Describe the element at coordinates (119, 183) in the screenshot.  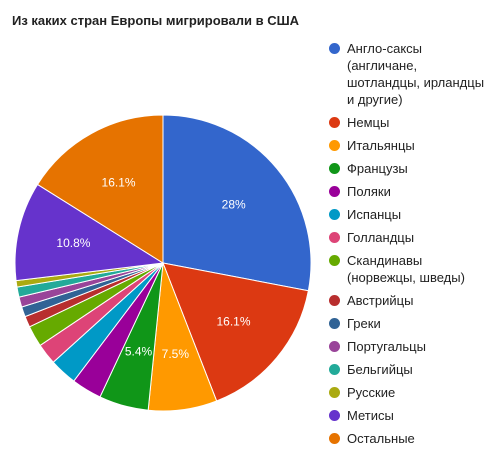
I see `slice-label-14: 16.1%` at that location.